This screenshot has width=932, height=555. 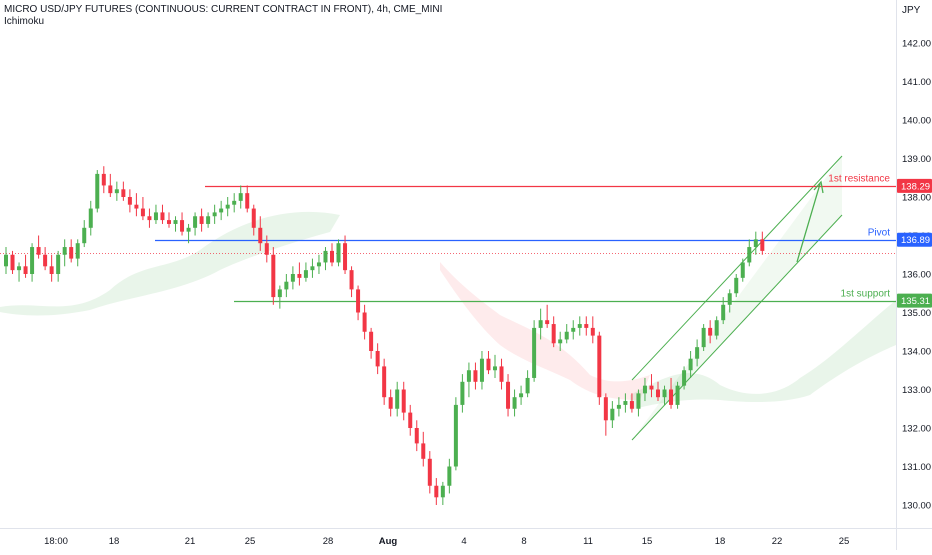 What do you see at coordinates (916, 275) in the screenshot?
I see `y-tick-label: 136.00` at bounding box center [916, 275].